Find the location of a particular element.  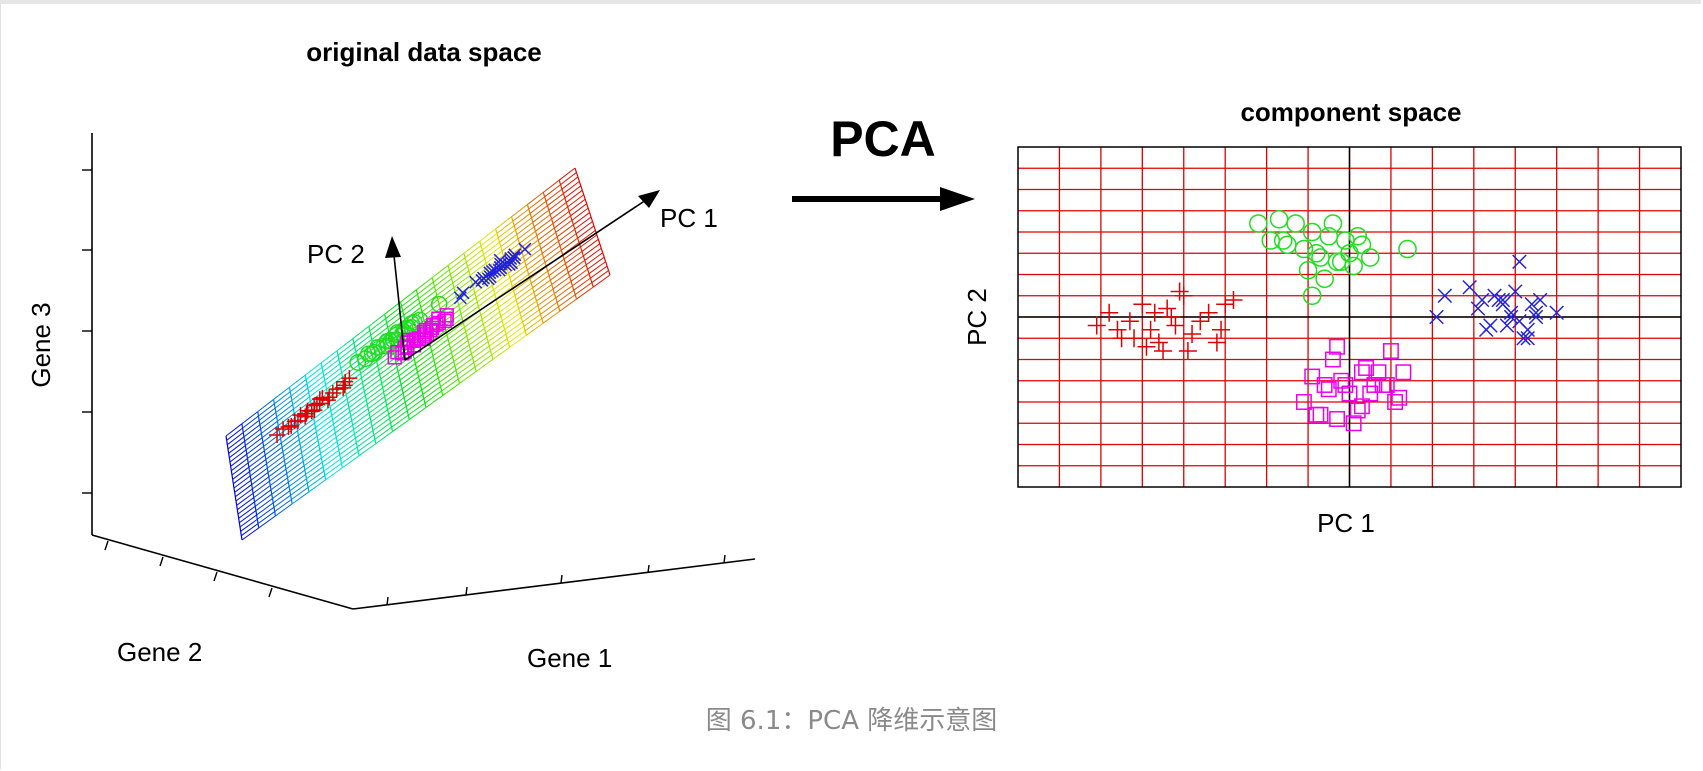

pc2-axis-label: PC 2 is located at coordinates (977, 317).